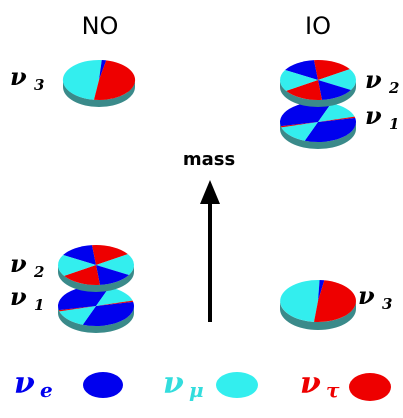 Image resolution: width=403 pixels, height=418 pixels. I want to click on disk-no-nu2, so click(96, 268).